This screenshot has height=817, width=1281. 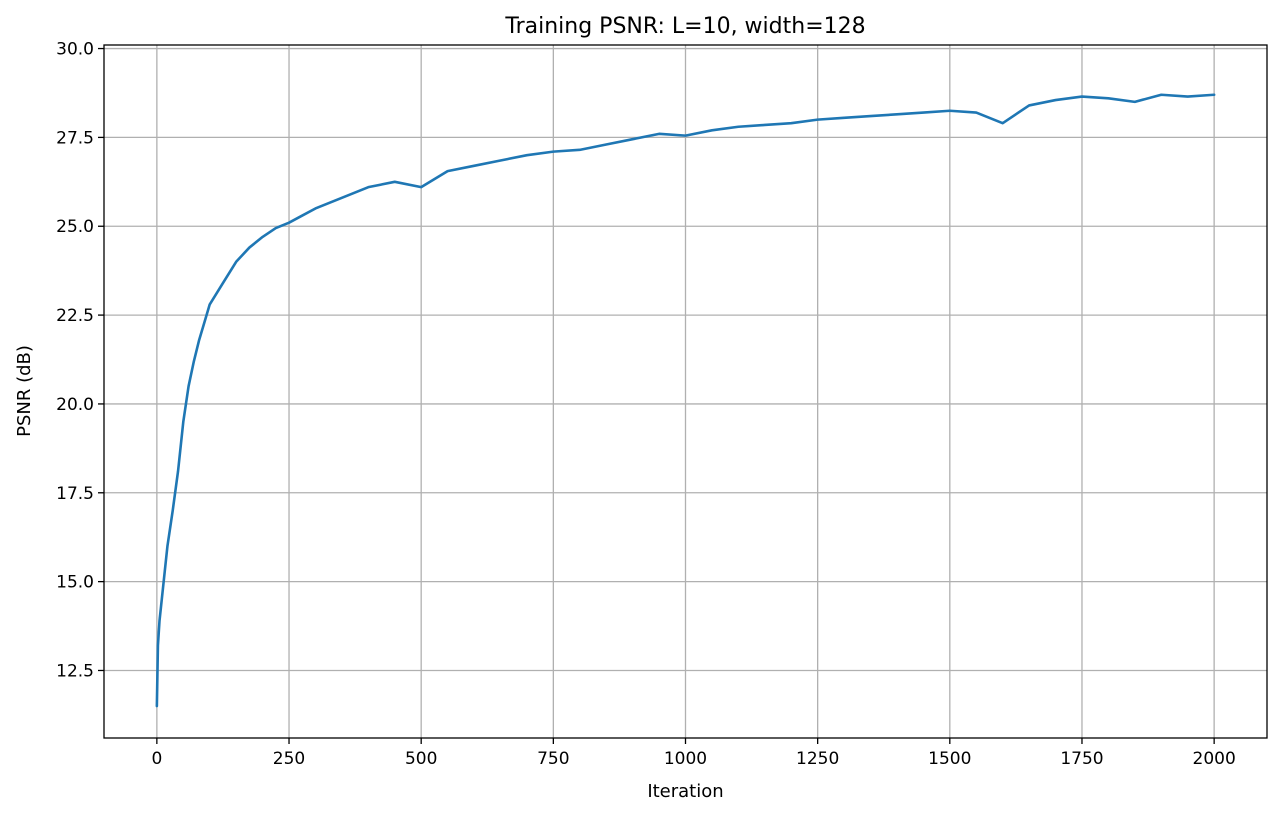 I want to click on y-tick-label: 25.0, so click(x=75, y=227).